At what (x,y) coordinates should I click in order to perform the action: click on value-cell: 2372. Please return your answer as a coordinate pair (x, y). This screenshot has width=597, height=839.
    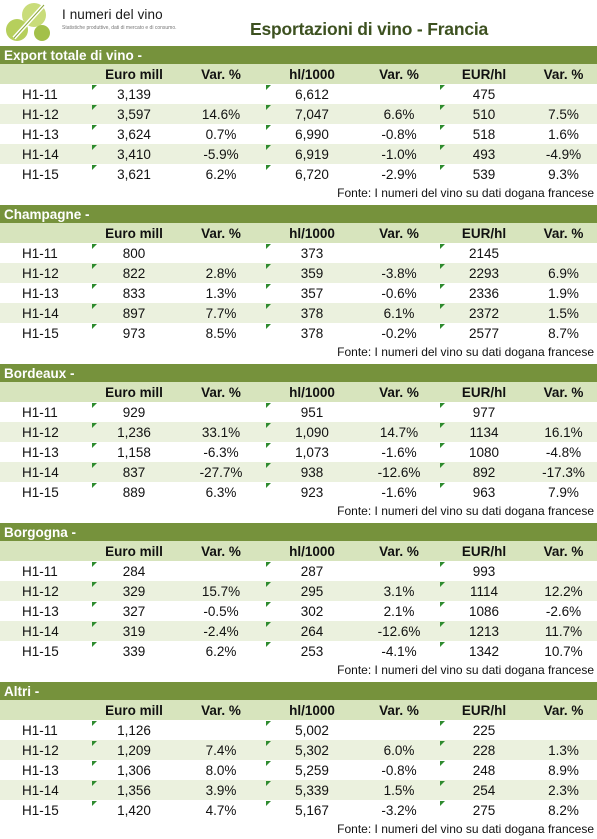
    Looking at the image, I should click on (484, 313).